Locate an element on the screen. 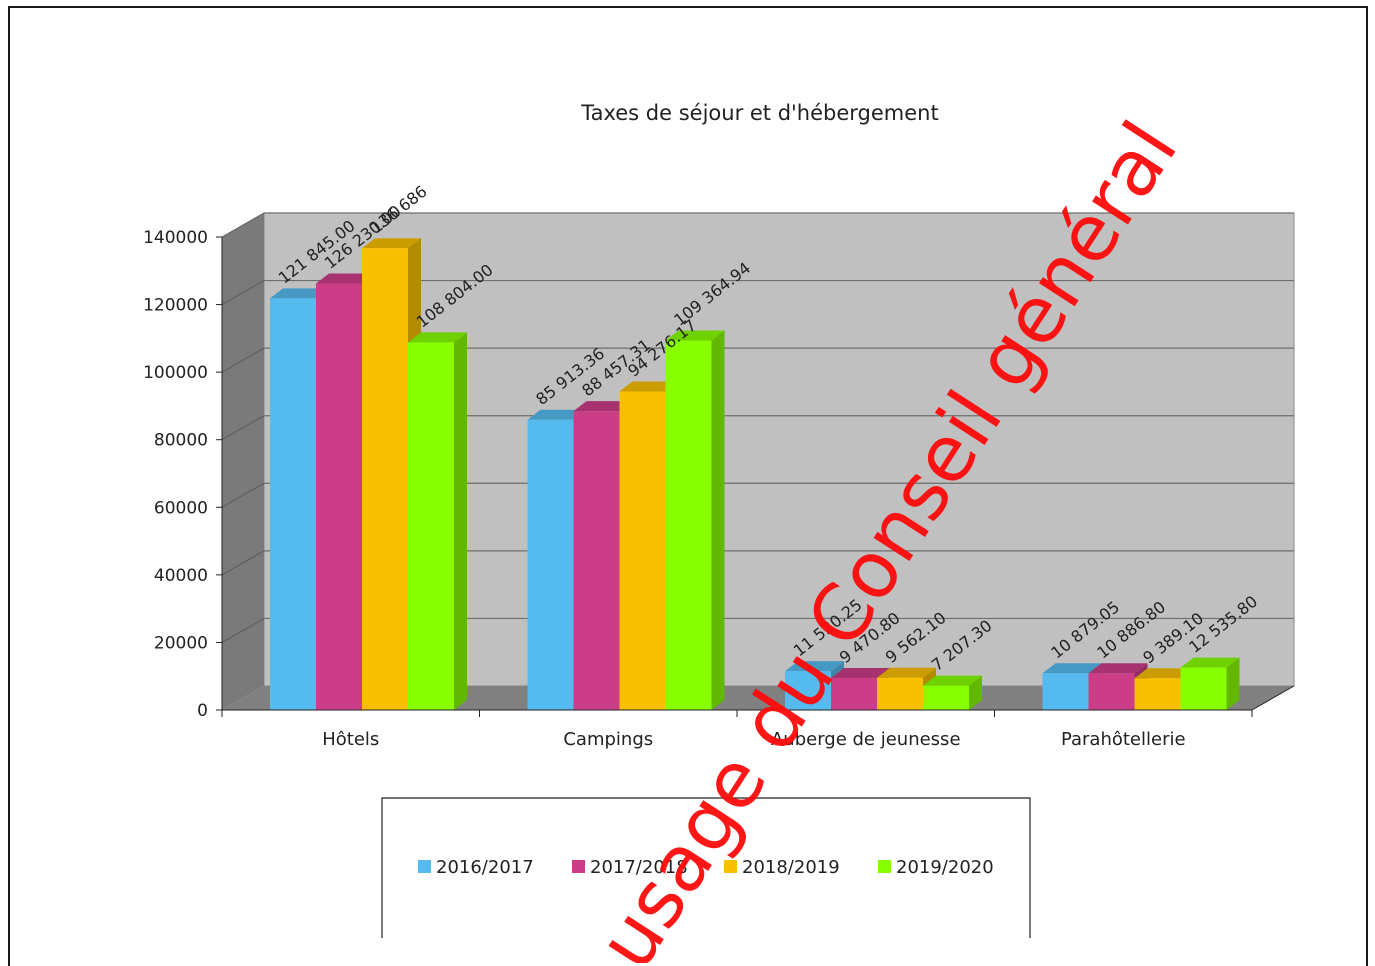 The width and height of the screenshot is (1375, 966). y-tick-label: 80000 is located at coordinates (181, 441).